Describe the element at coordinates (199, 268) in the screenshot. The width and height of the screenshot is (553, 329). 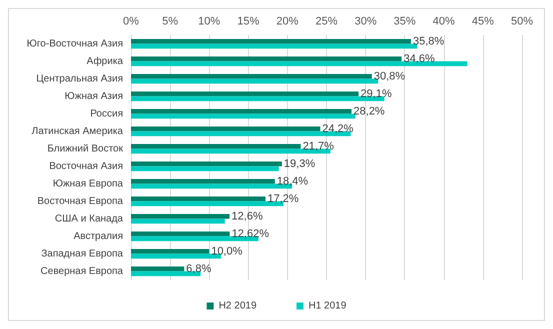
I see `data-label: 6,8%` at that location.